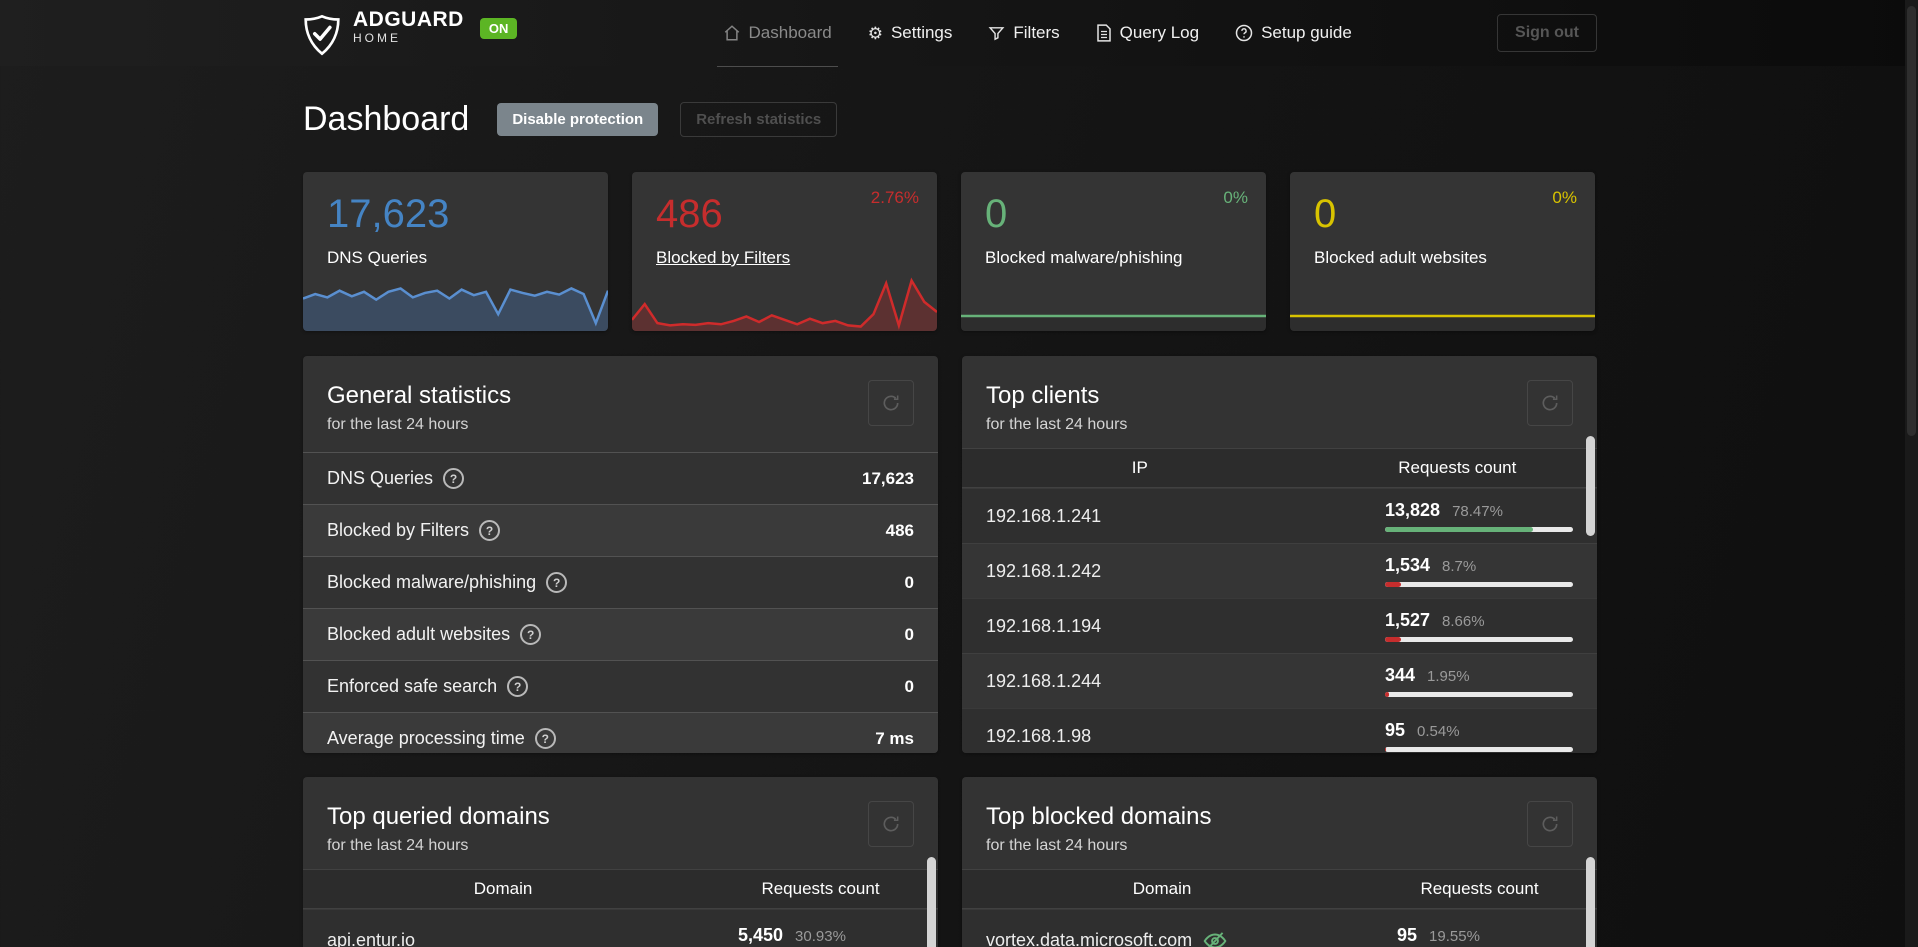  Describe the element at coordinates (1279, 680) in the screenshot. I see `client-row: 192.168.1.244 344 1.95%` at that location.